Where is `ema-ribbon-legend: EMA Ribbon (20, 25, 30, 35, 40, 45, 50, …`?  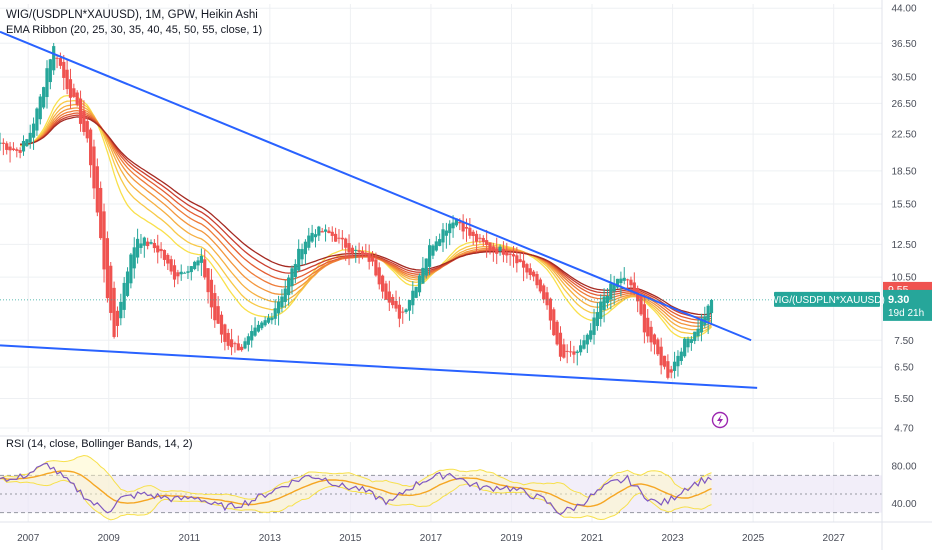 ema-ribbon-legend: EMA Ribbon (20, 25, 30, 35, 40, 45, 50, … is located at coordinates (134, 30).